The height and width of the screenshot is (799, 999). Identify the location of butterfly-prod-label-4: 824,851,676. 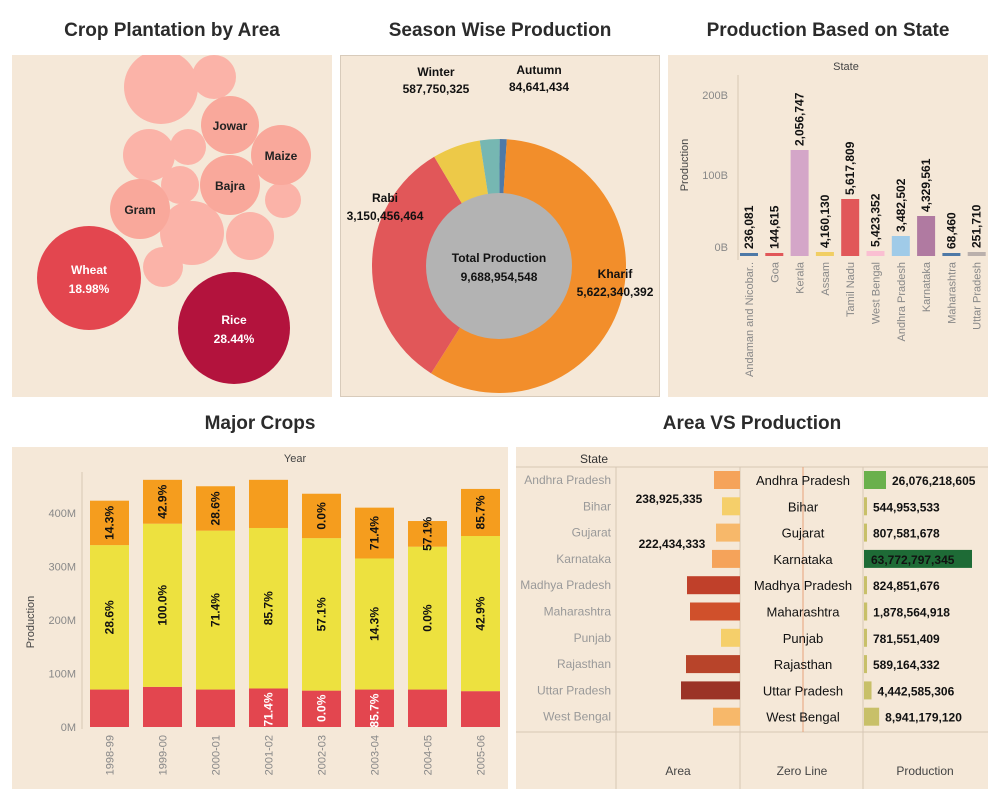
(906, 586).